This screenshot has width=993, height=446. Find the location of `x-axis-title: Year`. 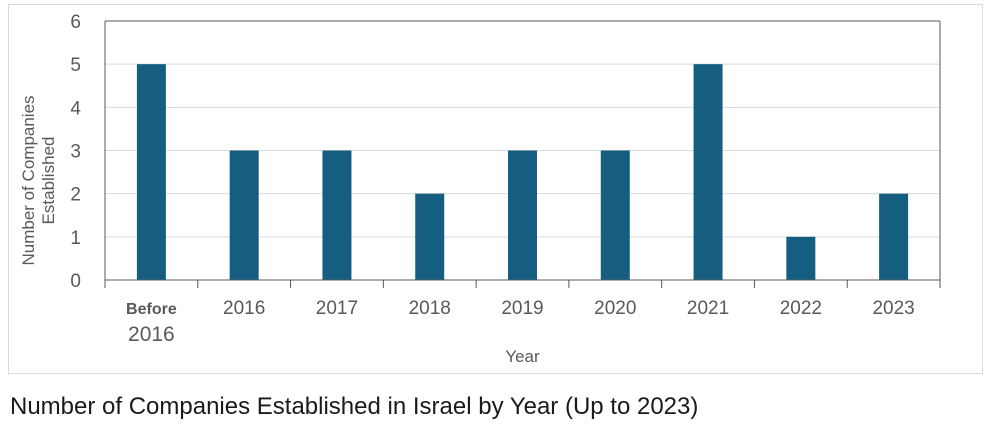

x-axis-title: Year is located at coordinates (522, 356).